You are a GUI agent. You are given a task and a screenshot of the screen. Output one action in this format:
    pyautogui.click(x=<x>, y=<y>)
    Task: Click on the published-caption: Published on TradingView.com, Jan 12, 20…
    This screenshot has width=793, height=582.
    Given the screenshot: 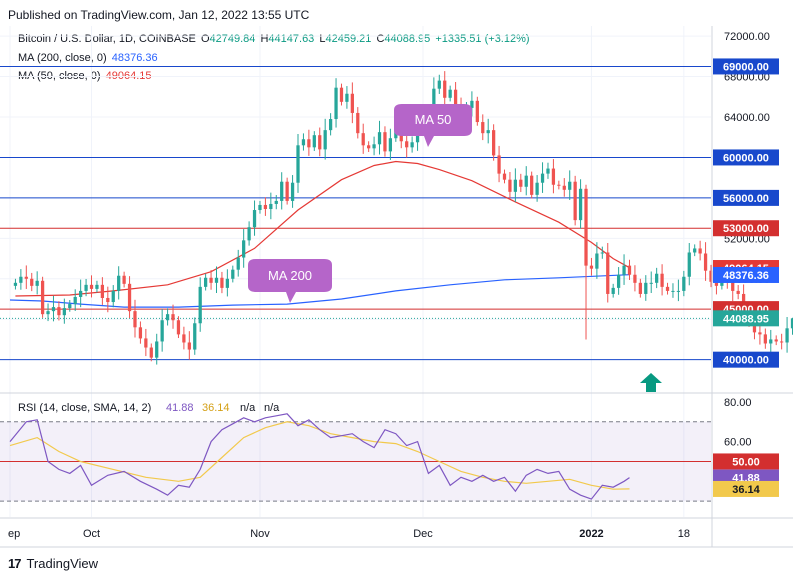 What is the action you would take?
    pyautogui.click(x=159, y=15)
    